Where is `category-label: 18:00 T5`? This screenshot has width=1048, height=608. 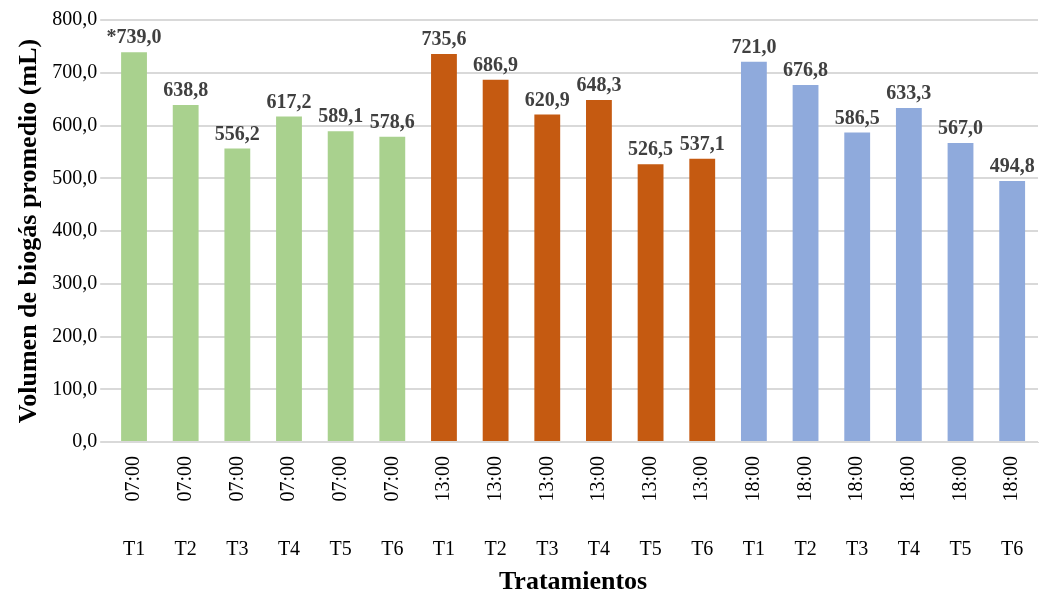 category-label: 18:00 T5 is located at coordinates (959, 508).